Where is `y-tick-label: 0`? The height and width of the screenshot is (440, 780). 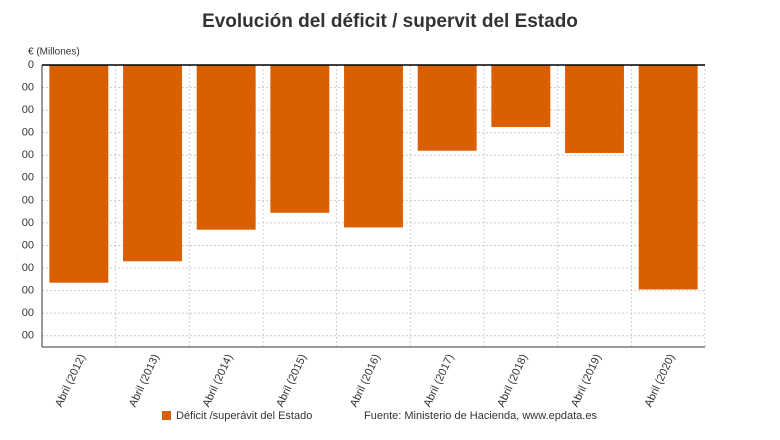 y-tick-label: 0 is located at coordinates (31, 65).